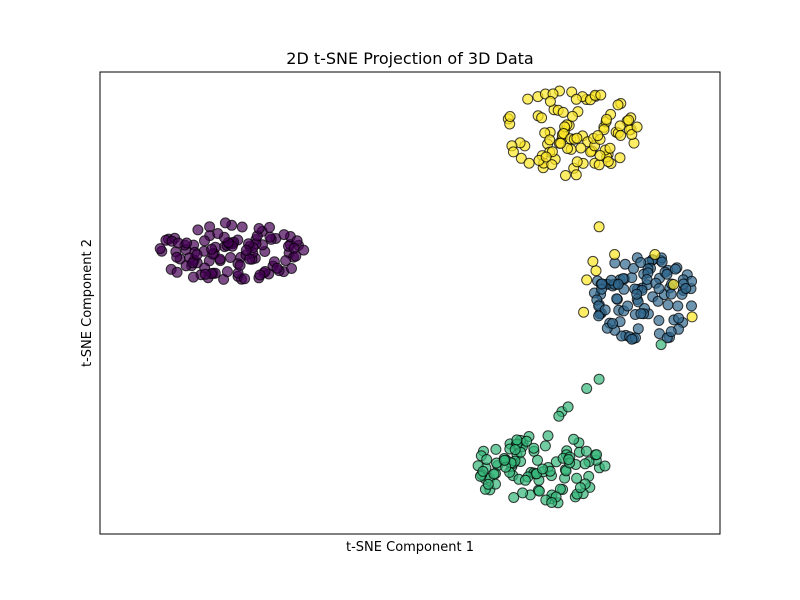 This screenshot has width=800, height=600. What do you see at coordinates (409, 58) in the screenshot?
I see `chart-title: 2D t-SNE Projection of 3D Data` at bounding box center [409, 58].